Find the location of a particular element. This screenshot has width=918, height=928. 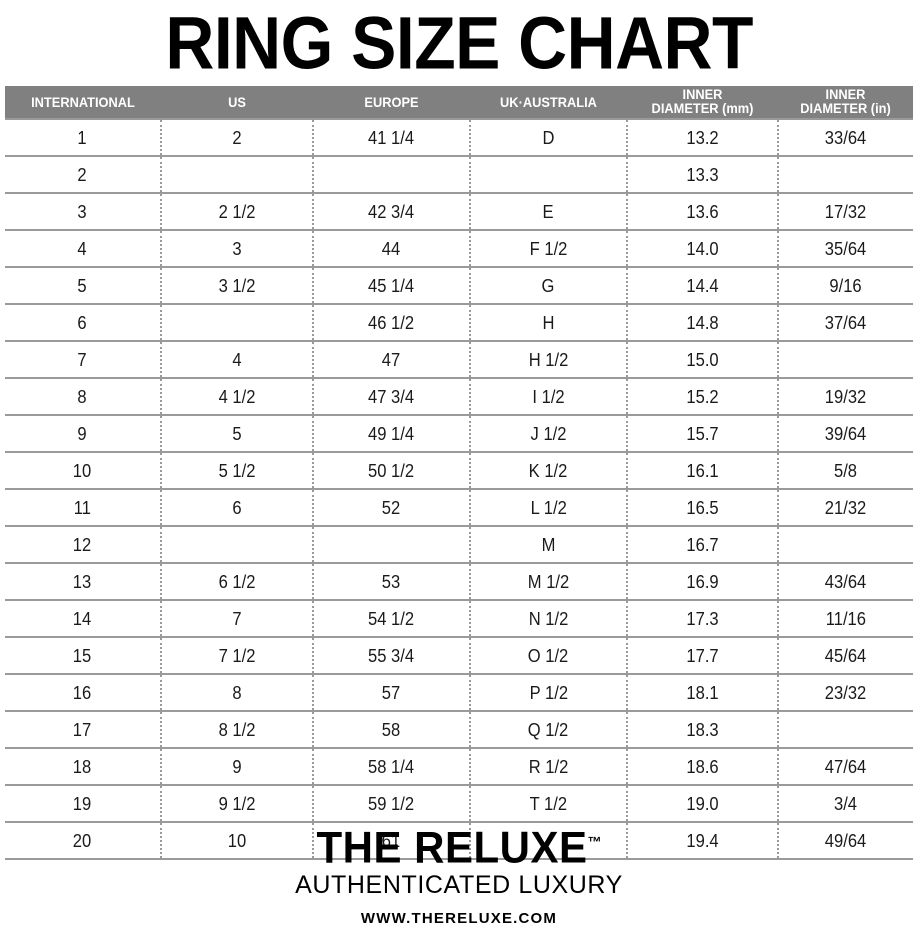

cell-us: 8 is located at coordinates (237, 693).